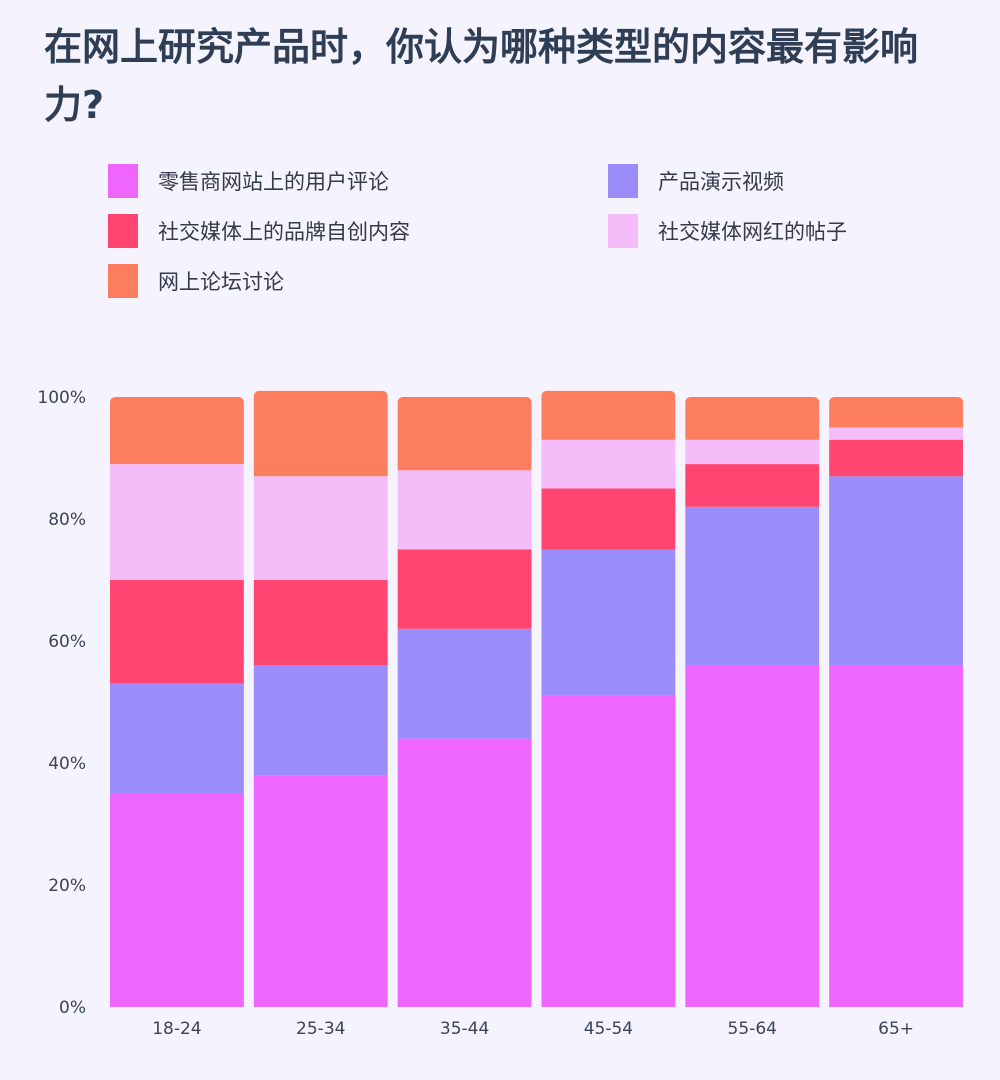 The image size is (1000, 1080). What do you see at coordinates (752, 1029) in the screenshot?
I see `x-tick-label: 55-64` at bounding box center [752, 1029].